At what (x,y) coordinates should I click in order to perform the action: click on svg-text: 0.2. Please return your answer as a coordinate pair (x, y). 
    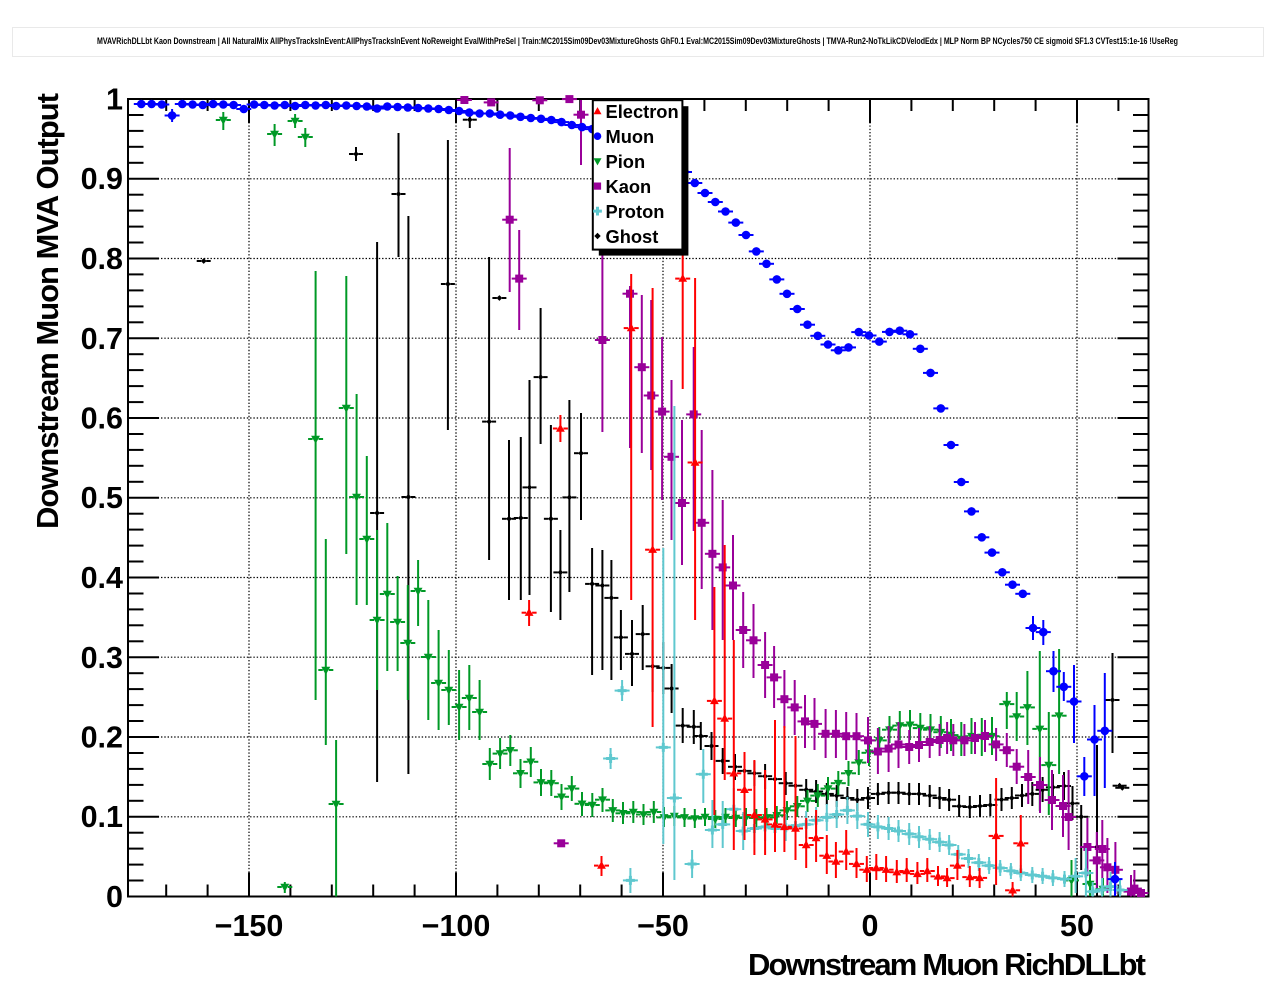
    Looking at the image, I should click on (102, 738).